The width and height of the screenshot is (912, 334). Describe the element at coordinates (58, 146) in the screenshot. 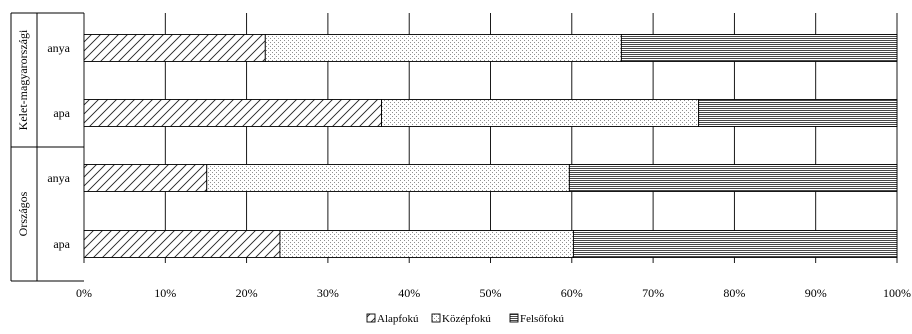

I see `row-labels: anya apa anya apa` at that location.